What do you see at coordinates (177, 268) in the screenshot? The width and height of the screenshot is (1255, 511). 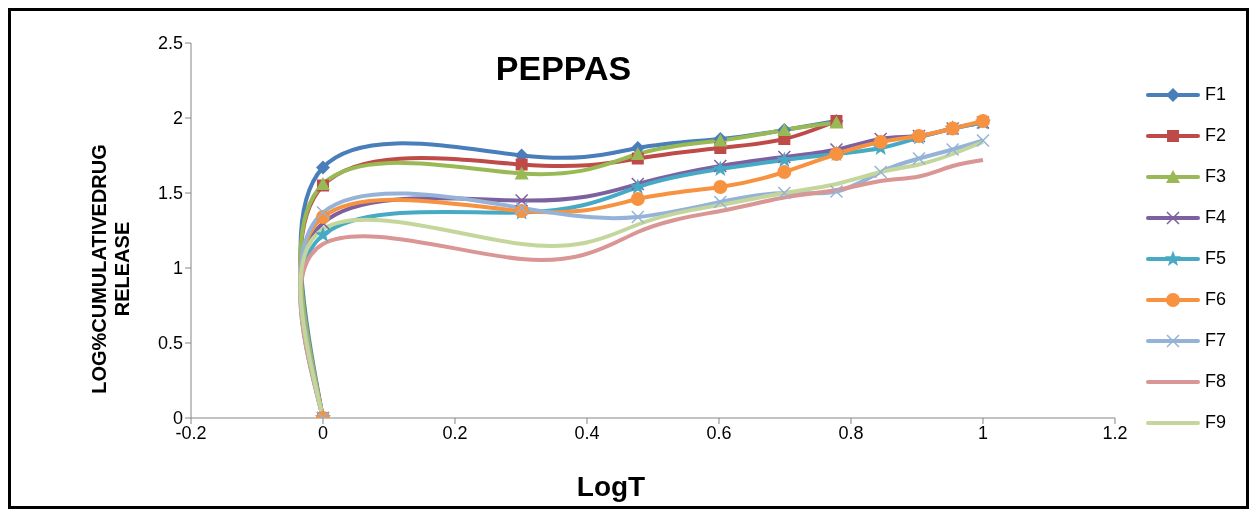 I see `y-tick-label: 1` at bounding box center [177, 268].